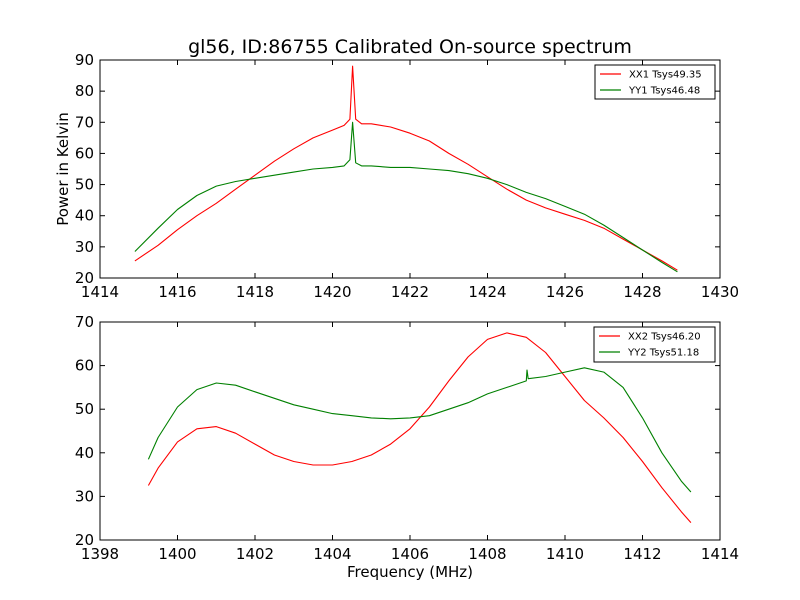  What do you see at coordinates (663, 353) in the screenshot?
I see `legend-label: YY2 Tsys51.18` at bounding box center [663, 353].